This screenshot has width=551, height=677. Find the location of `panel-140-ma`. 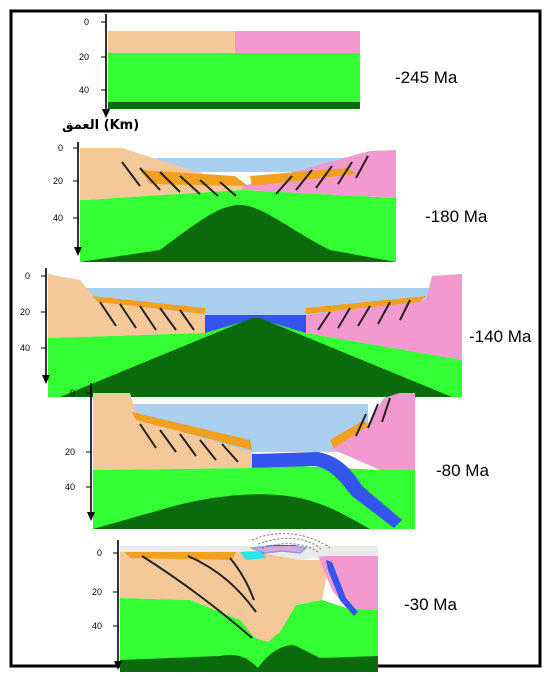

panel-140-ma is located at coordinates (255, 335).